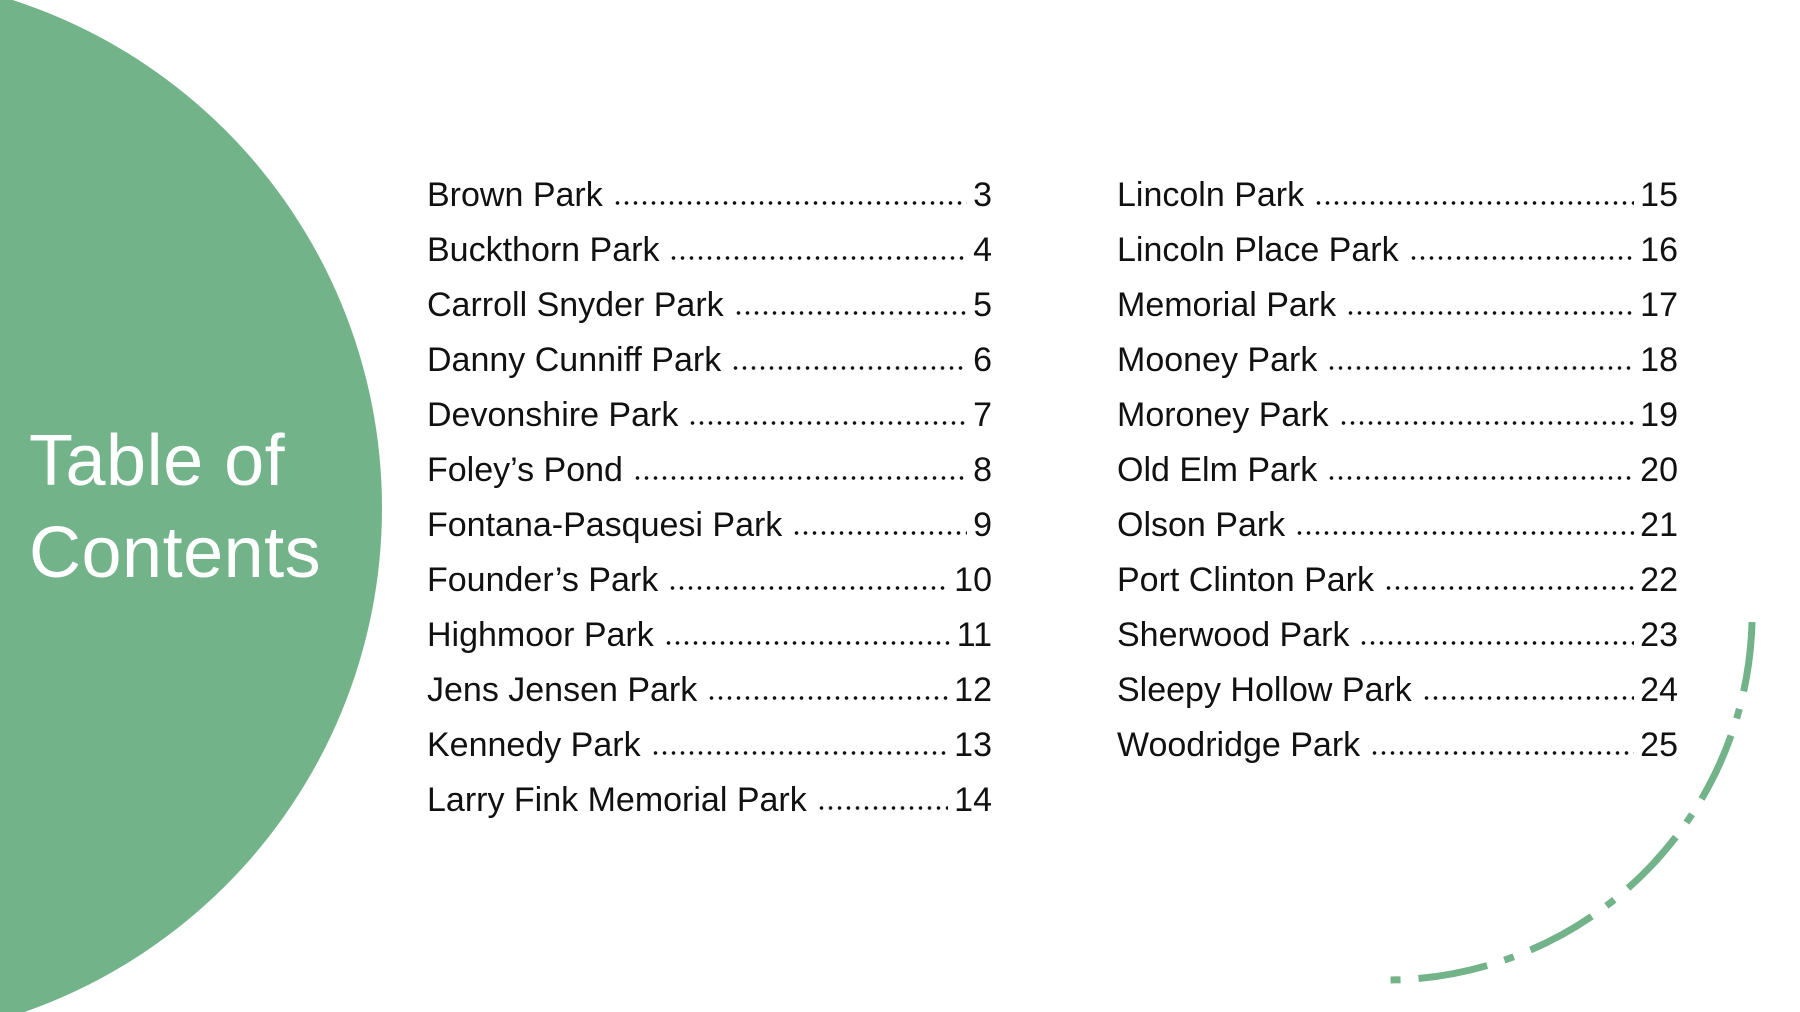  I want to click on toc-entry: Mooney Park 18, so click(1397, 368).